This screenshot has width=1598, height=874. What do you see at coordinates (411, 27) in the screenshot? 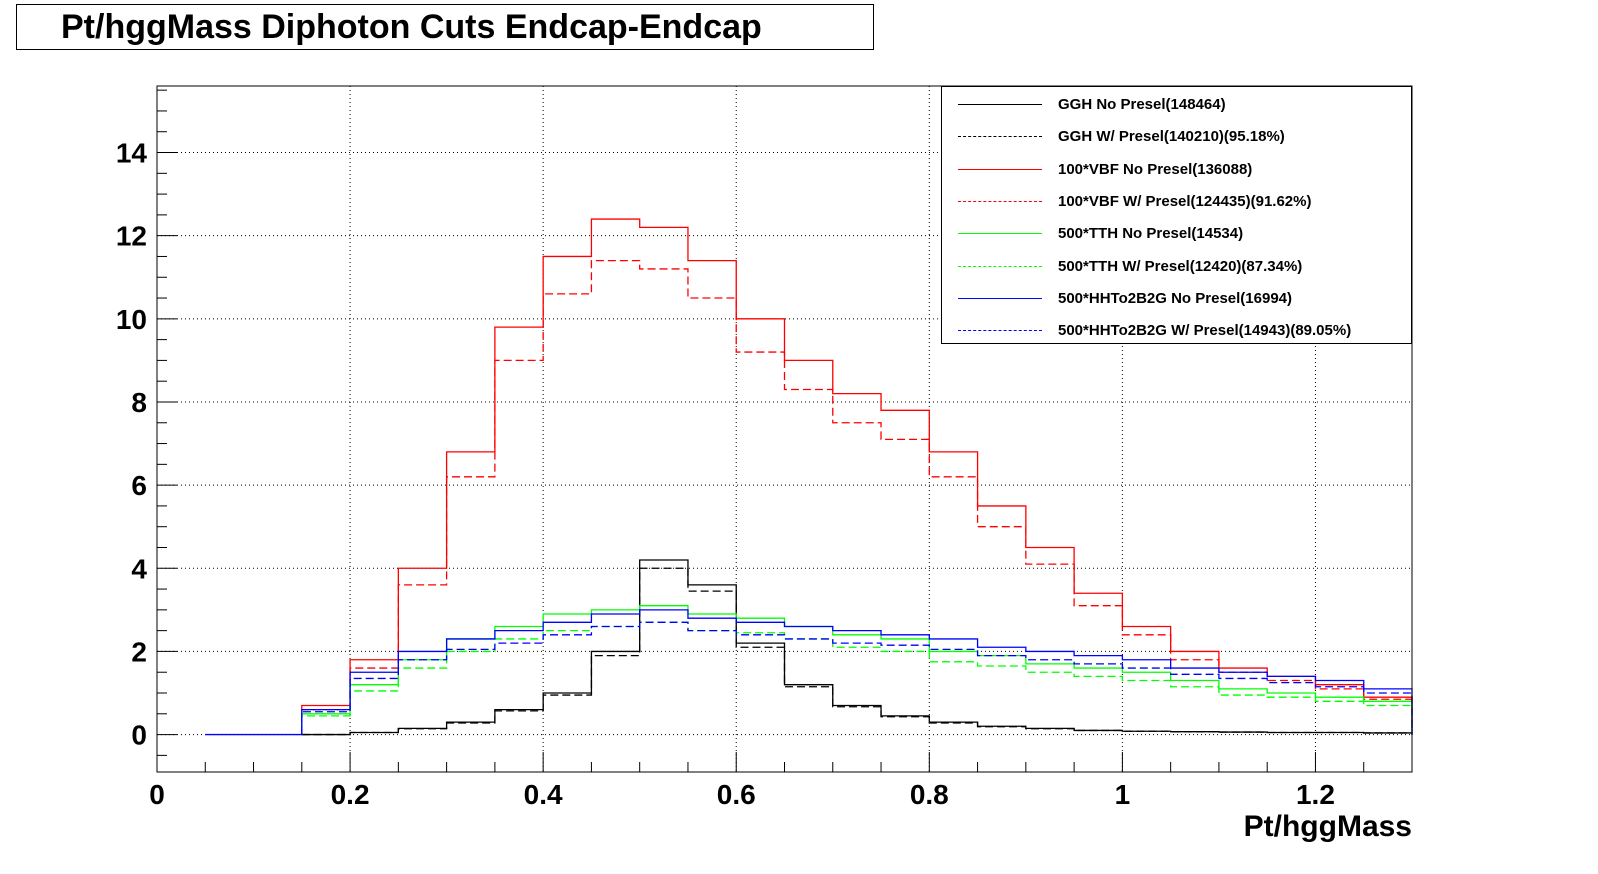
I see `chart-title: Pt/hggMass Diphoton Cuts Endcap-Endcap` at bounding box center [411, 27].